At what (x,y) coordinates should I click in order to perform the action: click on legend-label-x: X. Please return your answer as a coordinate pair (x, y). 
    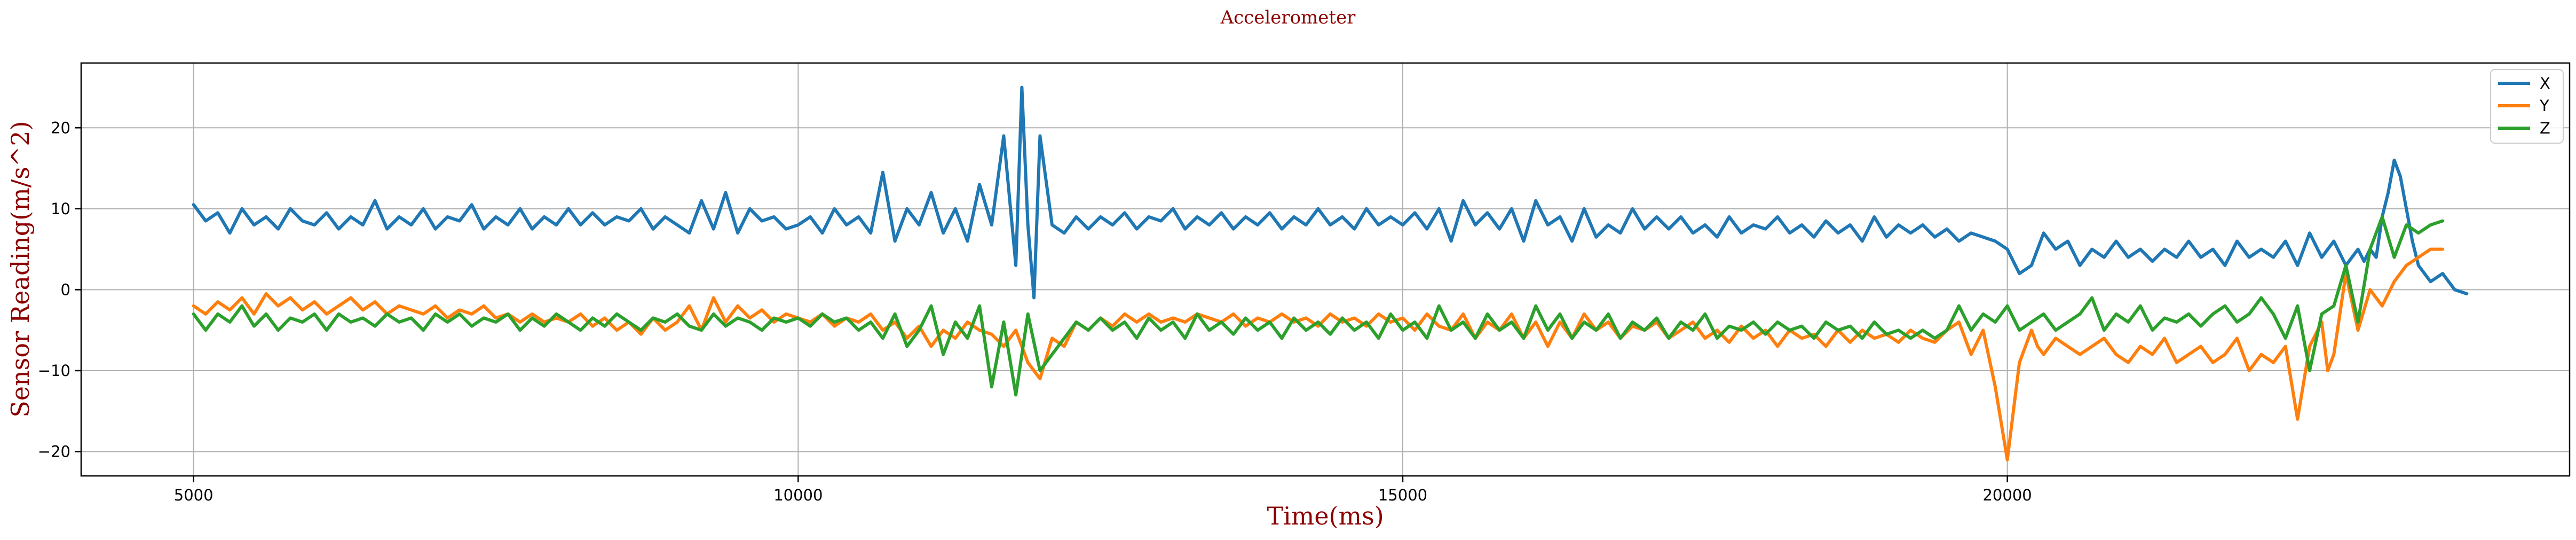
    Looking at the image, I should click on (2545, 83).